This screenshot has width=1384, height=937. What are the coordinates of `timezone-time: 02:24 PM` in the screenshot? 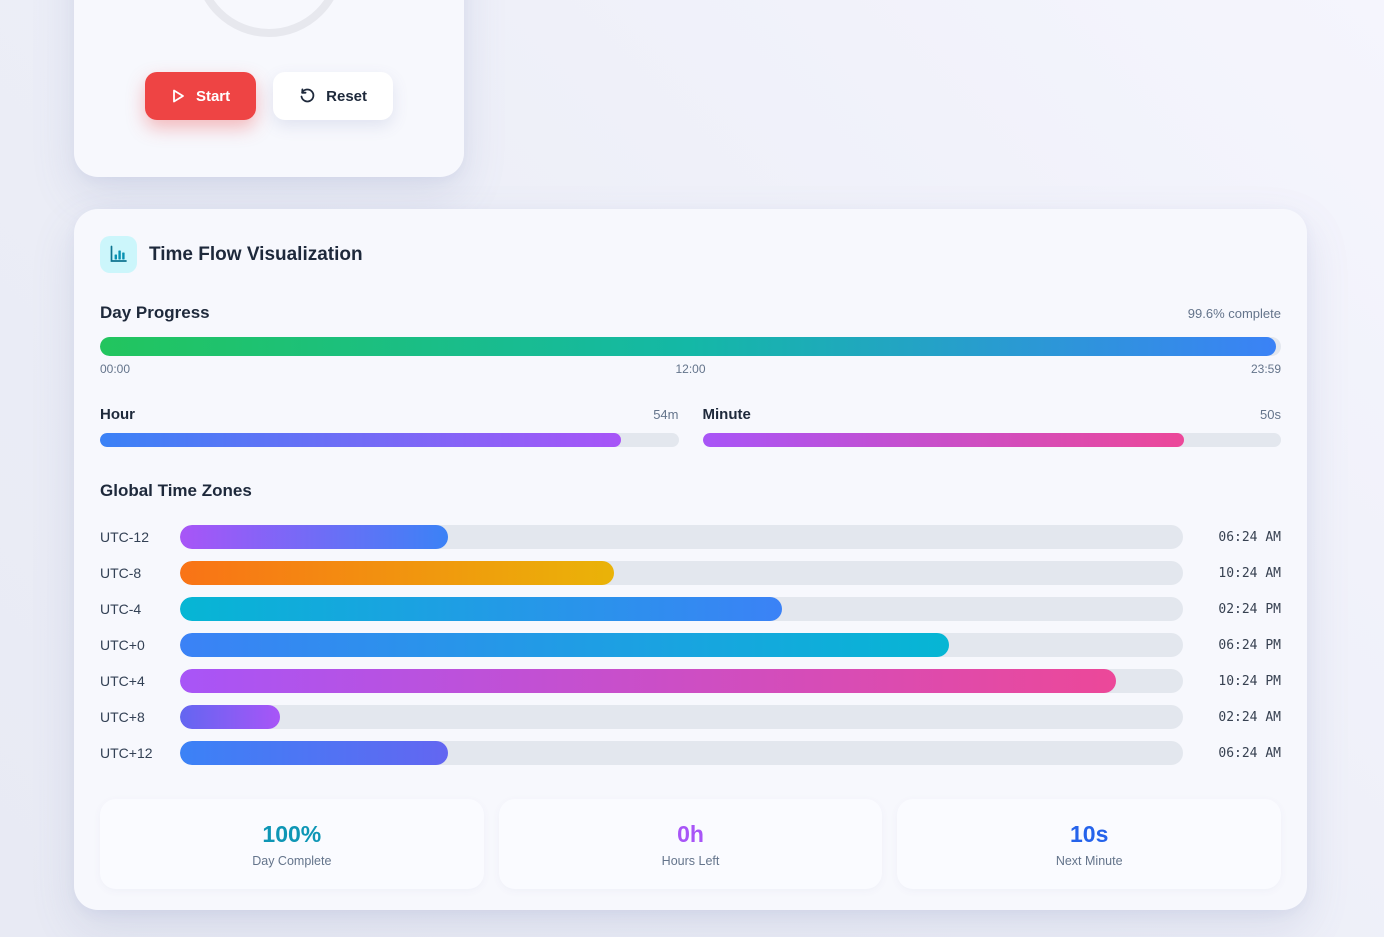 It's located at (1249, 609).